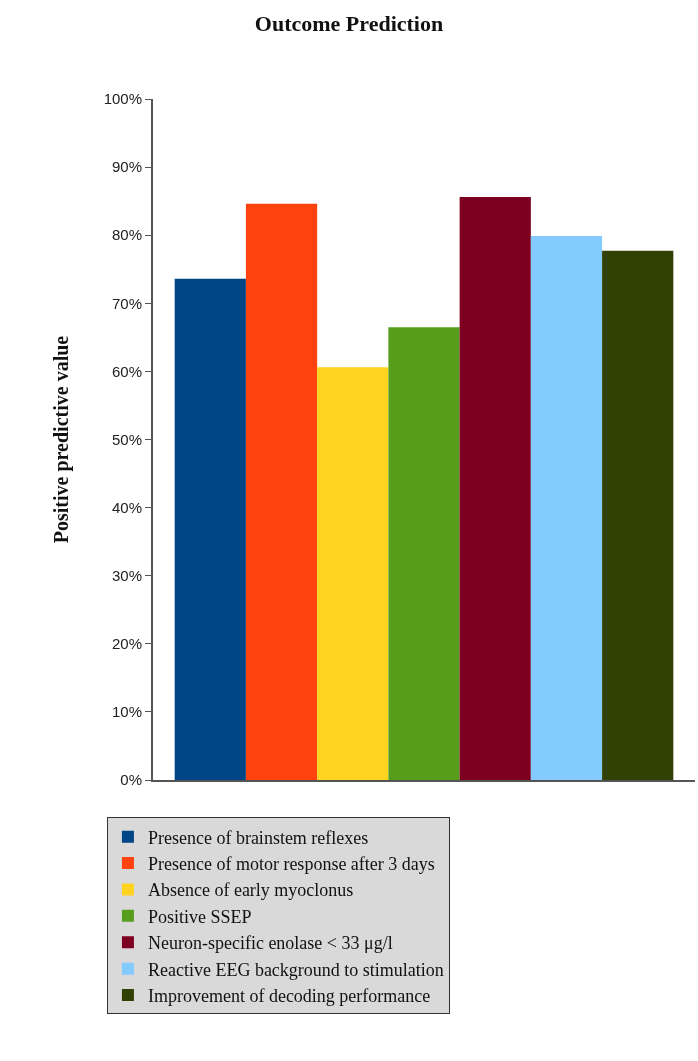 Image resolution: width=698 pixels, height=1061 pixels. I want to click on legend-label: Absence of early myoclonus, so click(250, 890).